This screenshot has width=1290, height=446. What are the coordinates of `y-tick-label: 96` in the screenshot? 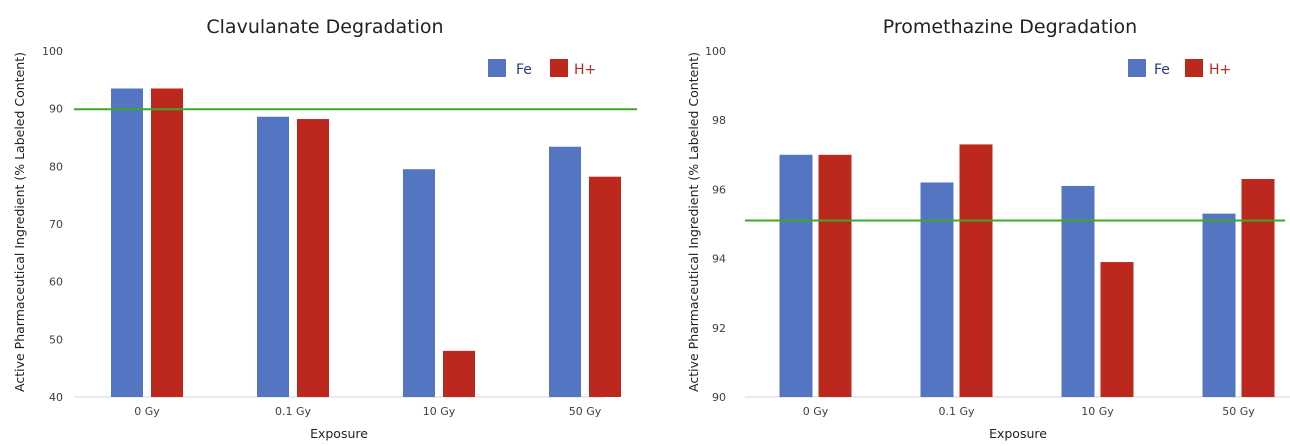 It's located at (719, 189).